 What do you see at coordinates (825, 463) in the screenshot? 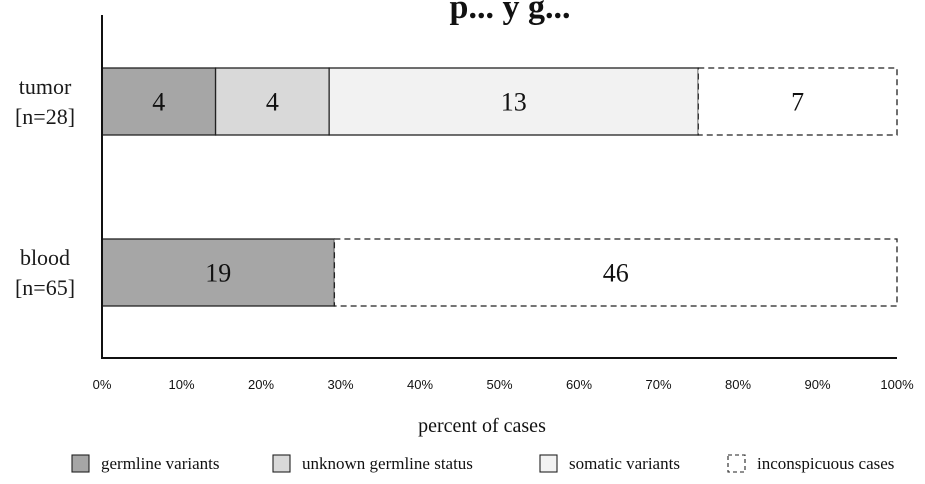
I see `legend-label-inconspicuous-cases: inconspicuous cases` at bounding box center [825, 463].